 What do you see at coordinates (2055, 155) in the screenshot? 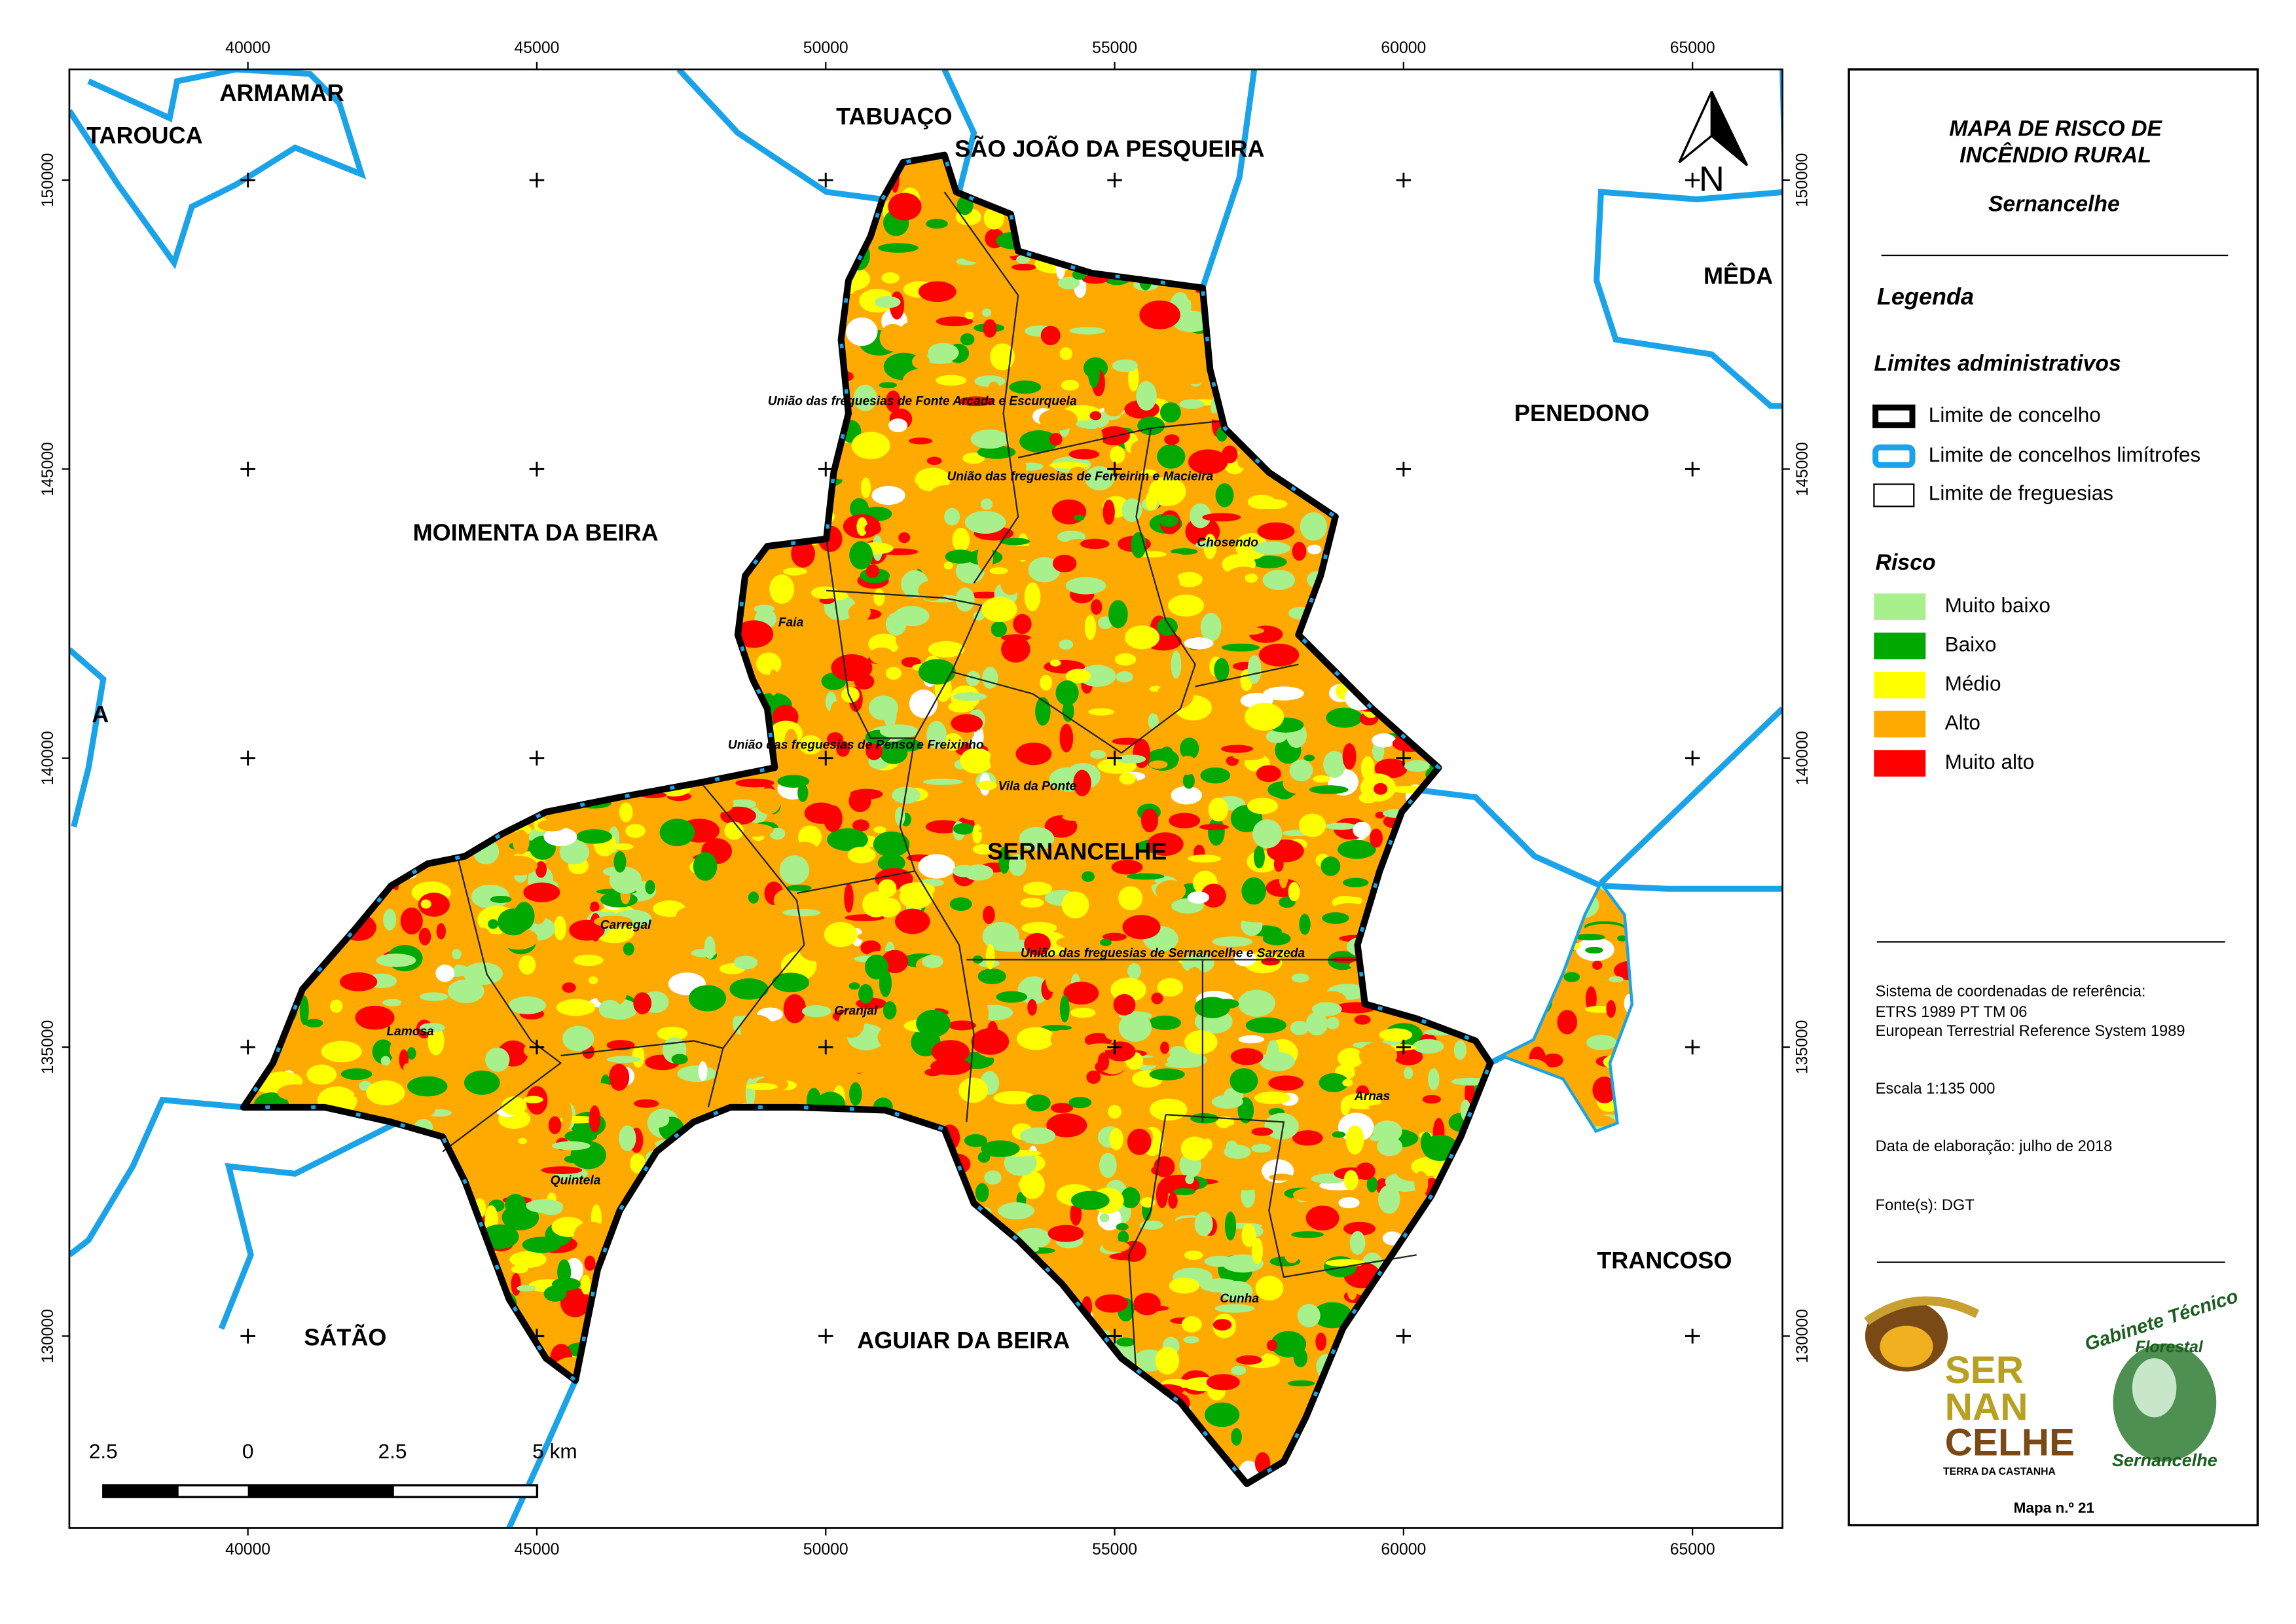
I see `panel-title: INCÊNDIO RURAL` at bounding box center [2055, 155].